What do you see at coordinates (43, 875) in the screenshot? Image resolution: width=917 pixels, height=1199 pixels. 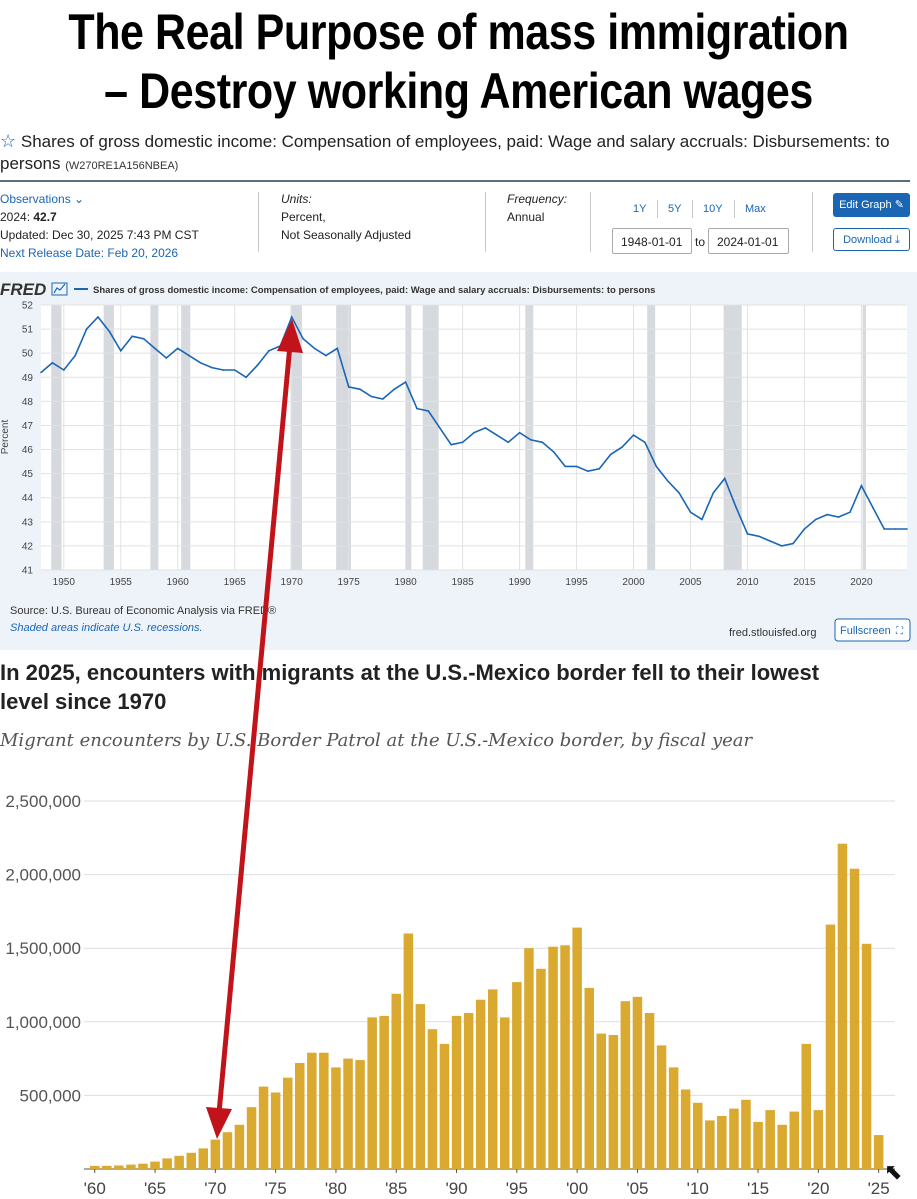 I see `y-tick-label: 2,000,000` at bounding box center [43, 875].